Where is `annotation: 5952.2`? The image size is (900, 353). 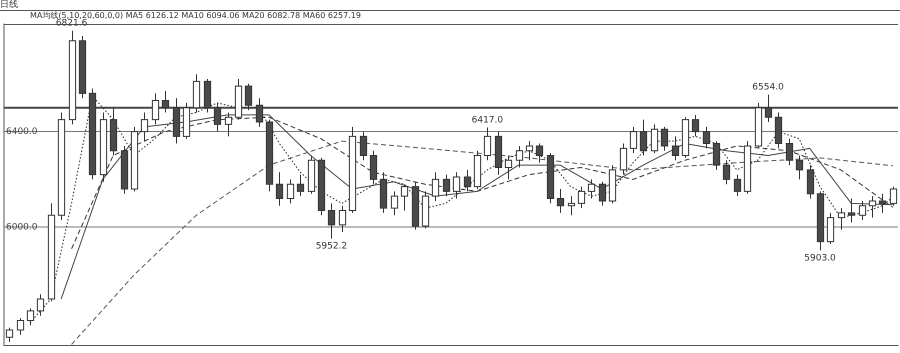
annotation: 5952.2 is located at coordinates (332, 247).